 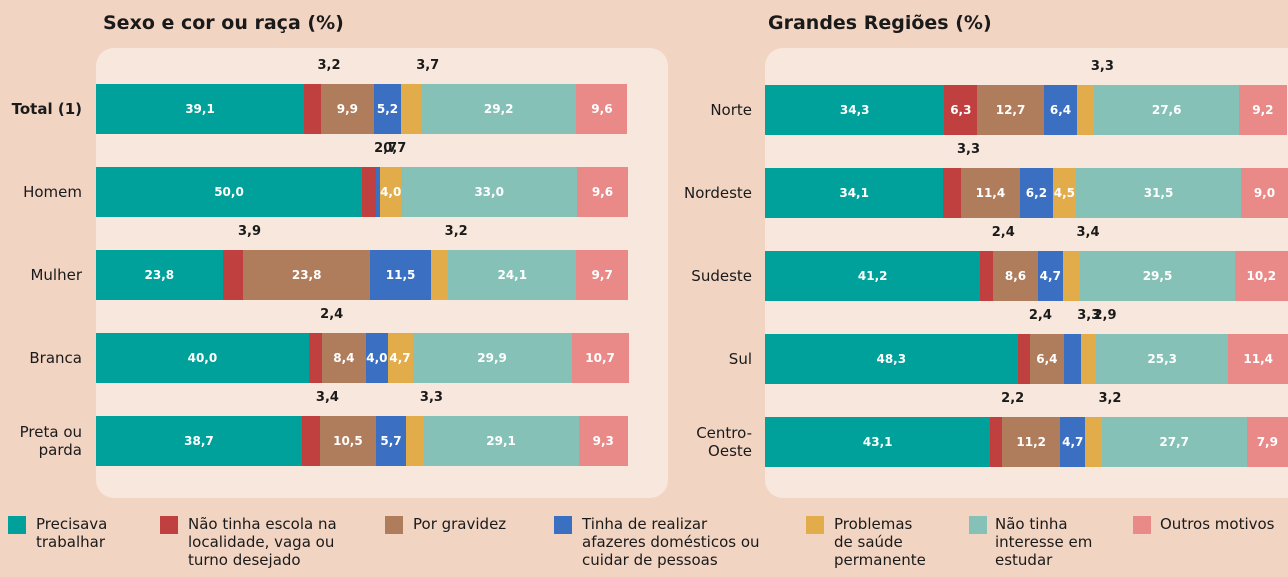 I want to click on bar-segment: 34,1, so click(x=854, y=193).